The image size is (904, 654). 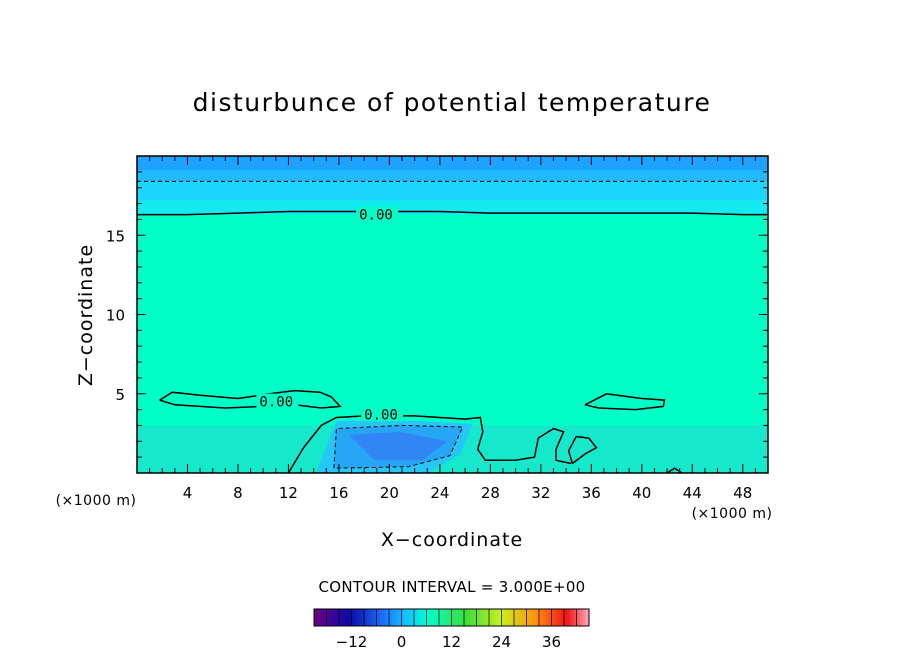 I want to click on cold-pool-core, so click(x=398, y=446).